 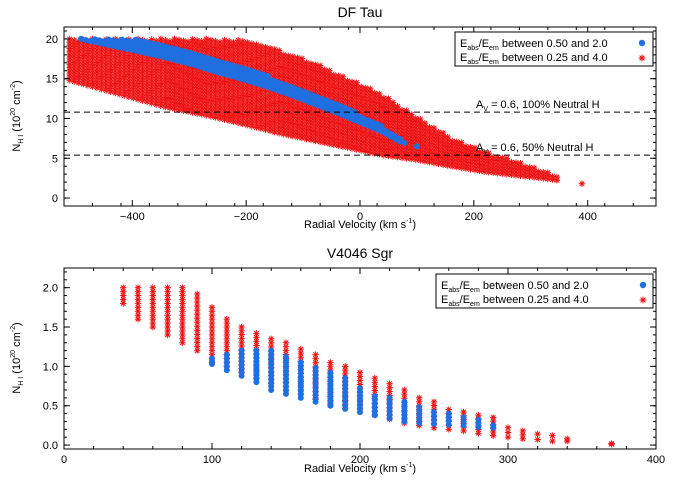 What do you see at coordinates (50, 328) in the screenshot?
I see `y-tick-label: 1.5` at bounding box center [50, 328].